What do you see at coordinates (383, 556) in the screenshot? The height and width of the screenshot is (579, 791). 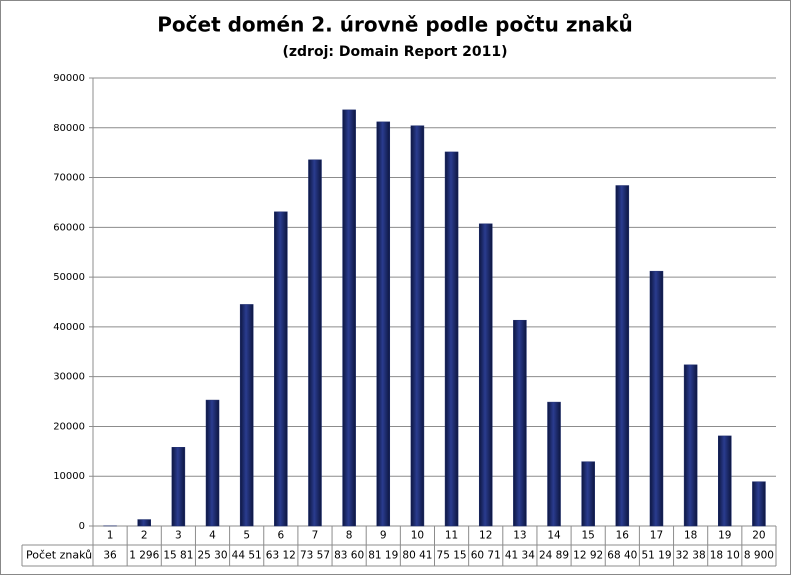 I see `table-value: 81 19` at bounding box center [383, 556].